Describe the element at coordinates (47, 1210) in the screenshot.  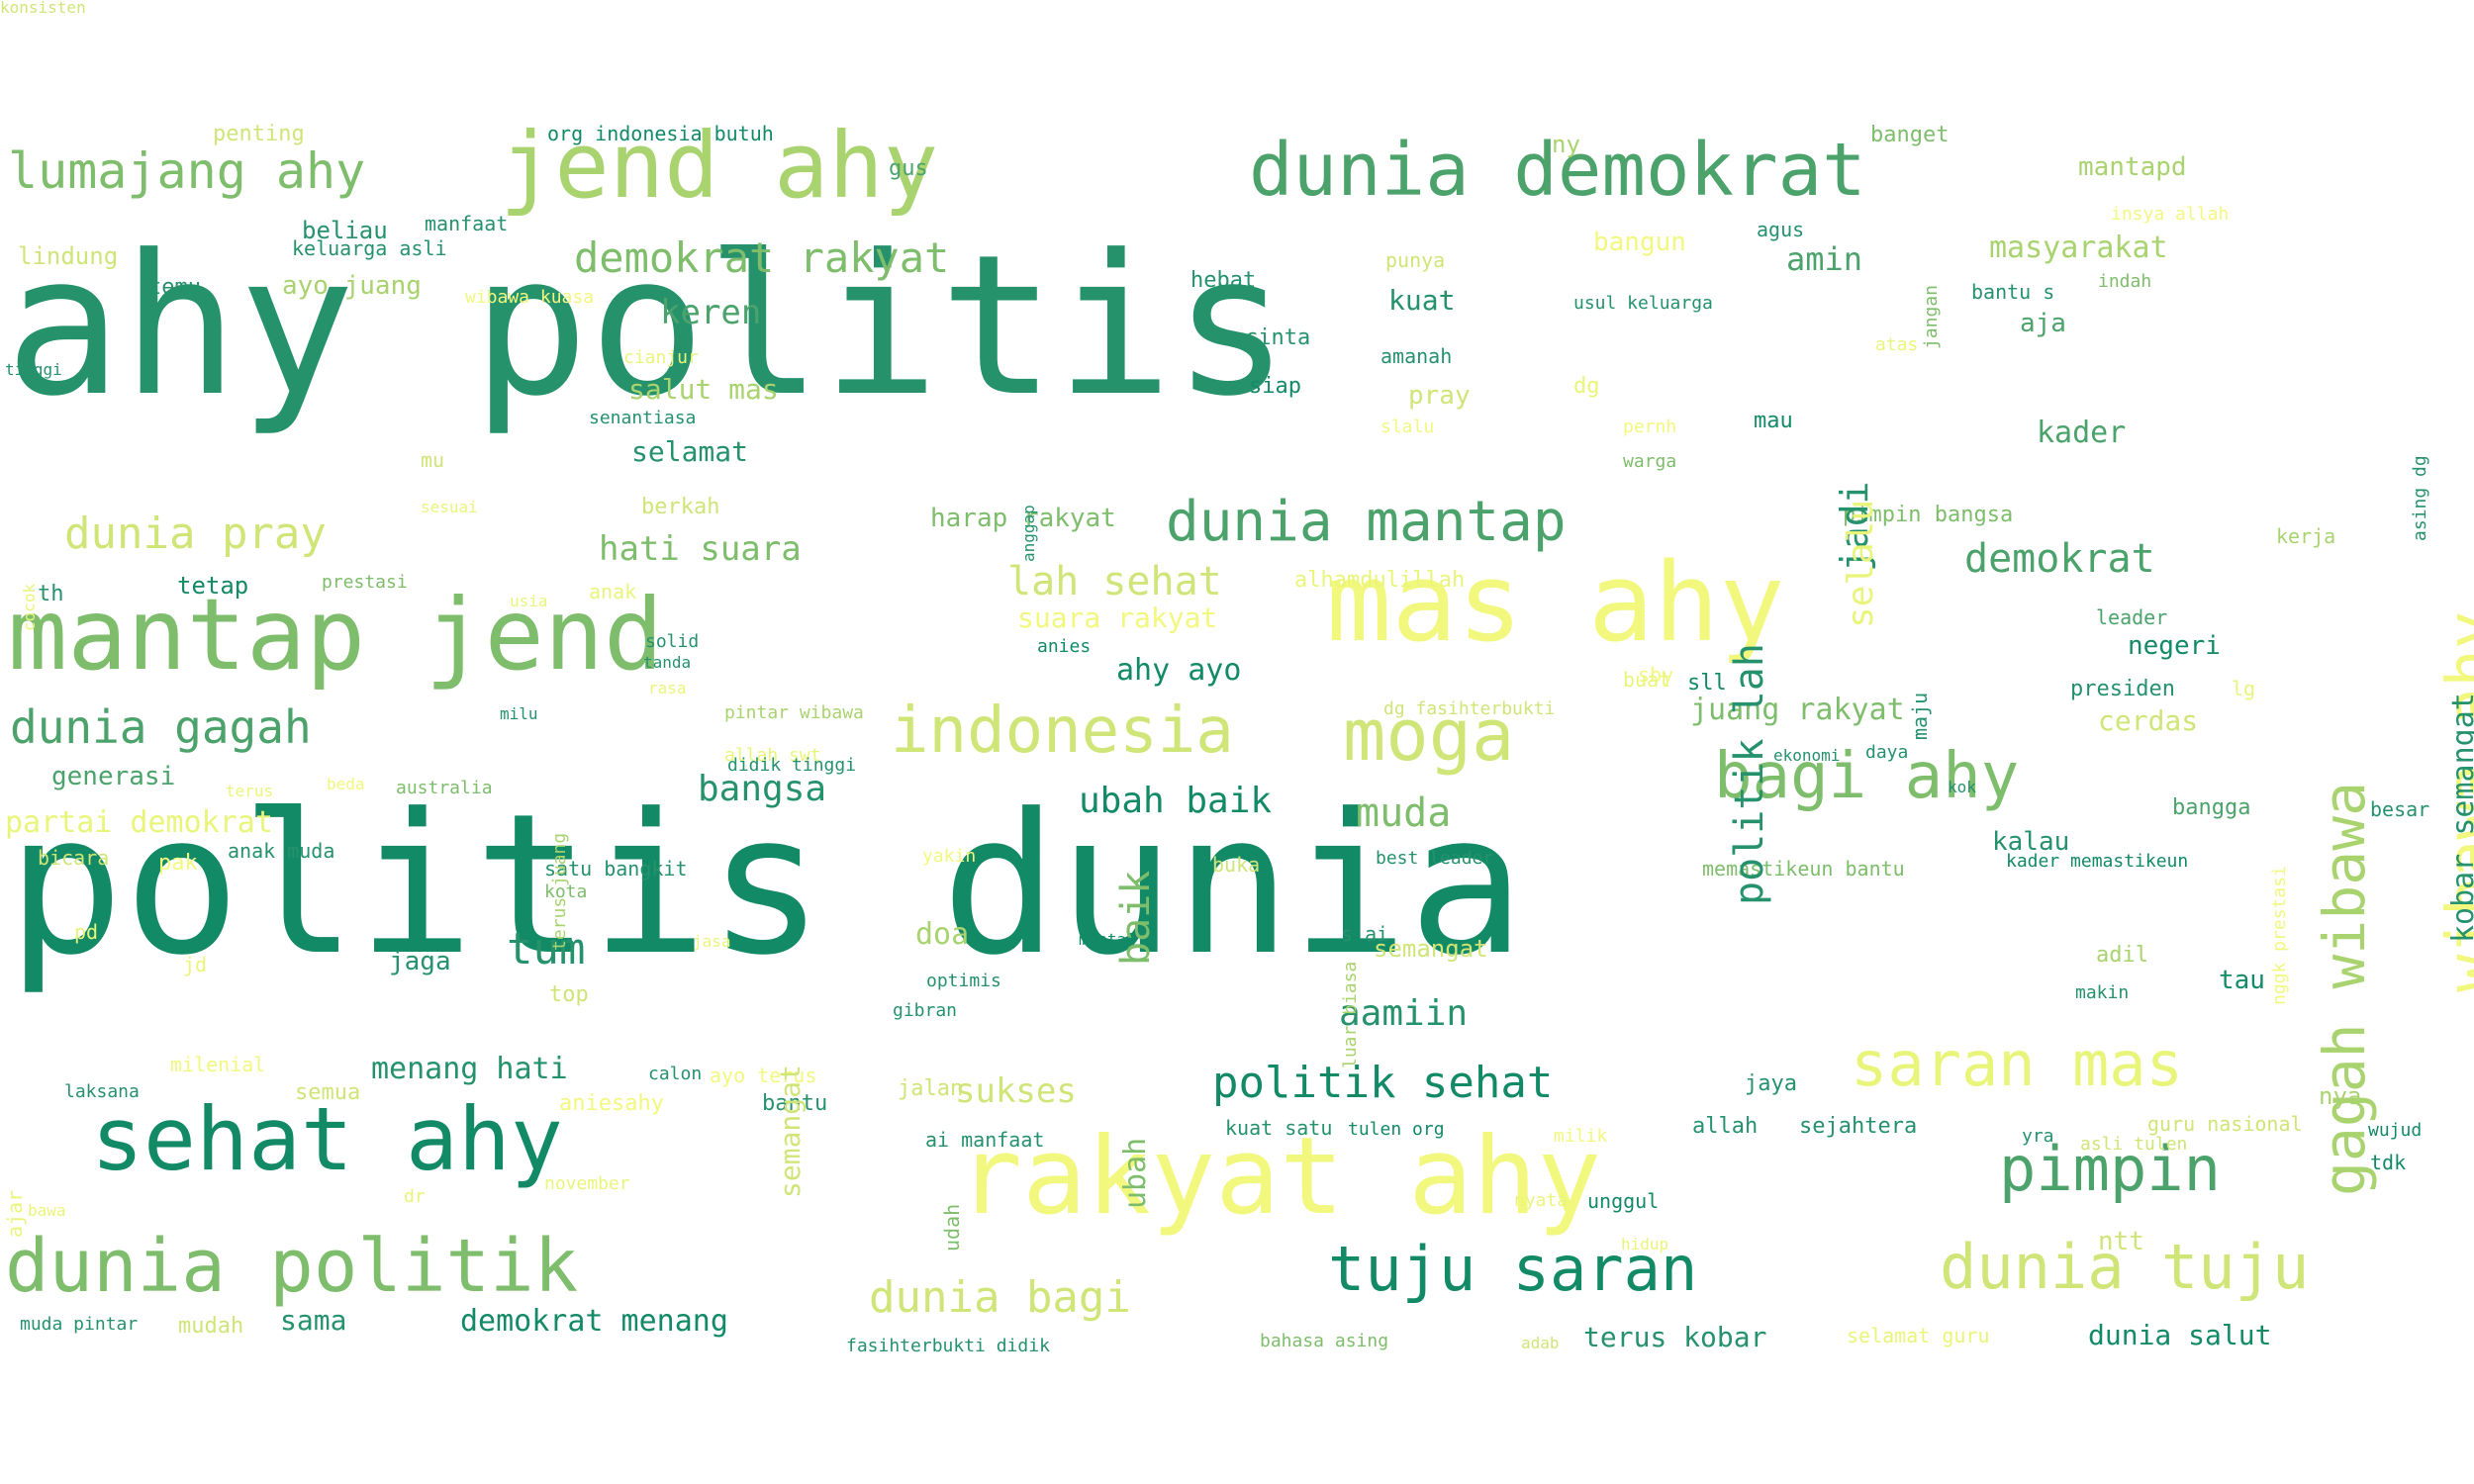
I see `word: bawa` at that location.